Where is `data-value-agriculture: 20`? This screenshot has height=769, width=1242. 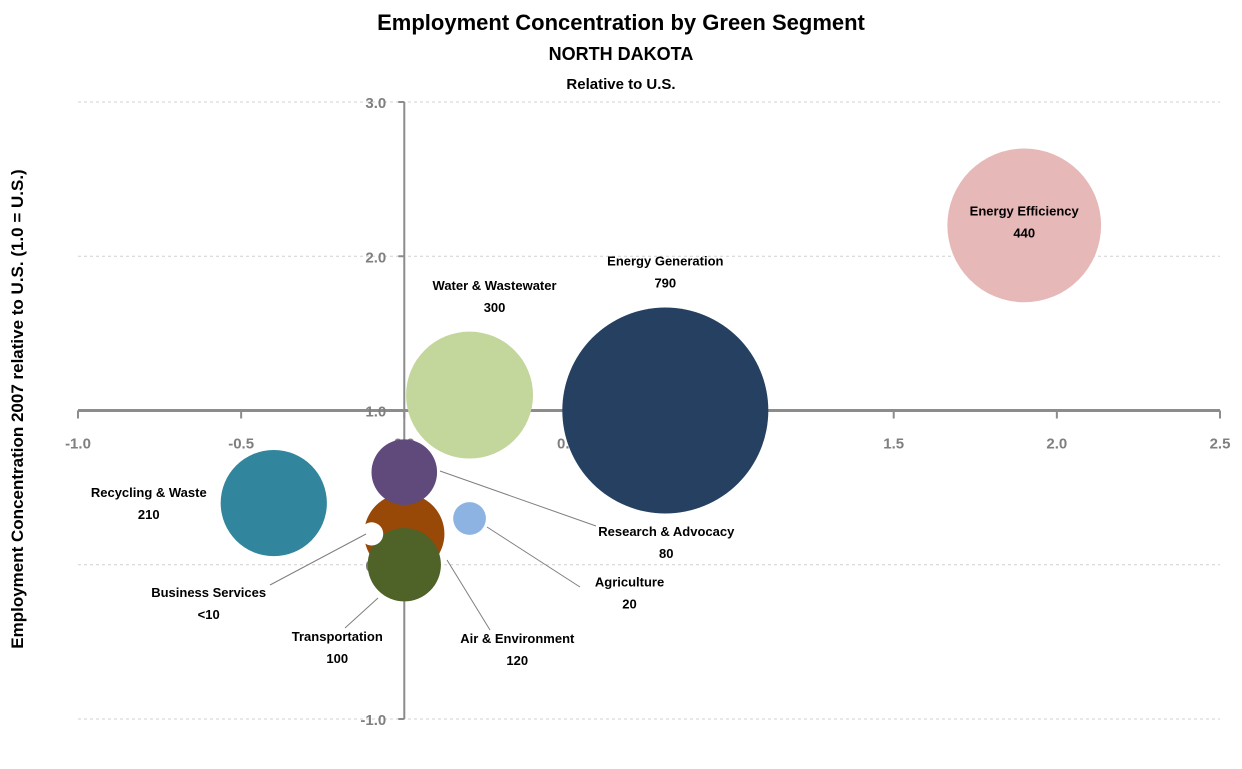 data-value-agriculture: 20 is located at coordinates (629, 603).